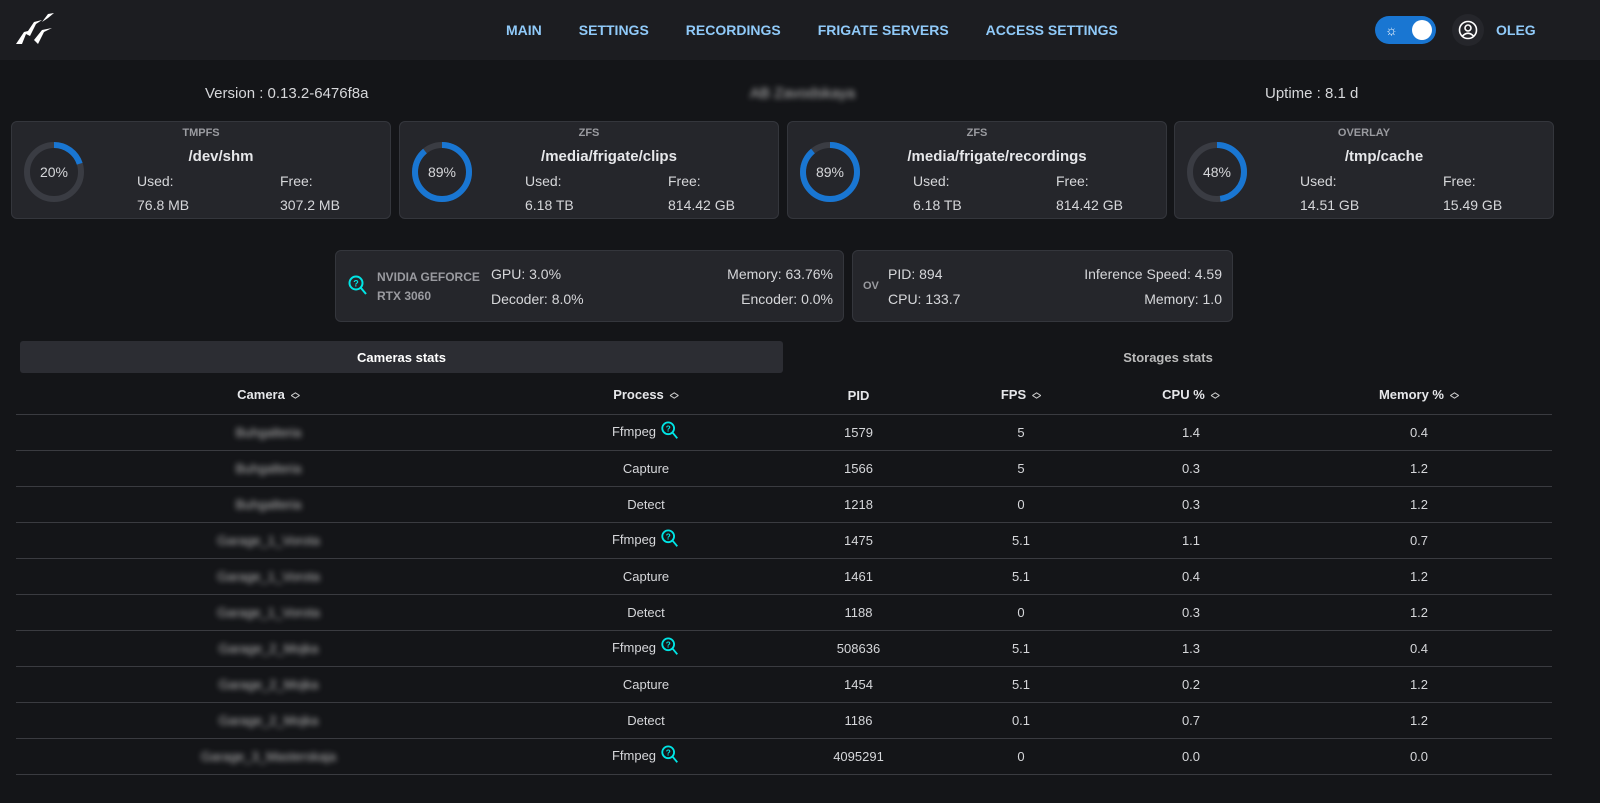 The image size is (1600, 803). I want to click on gpu-name-line2: RTX 3060, so click(404, 296).